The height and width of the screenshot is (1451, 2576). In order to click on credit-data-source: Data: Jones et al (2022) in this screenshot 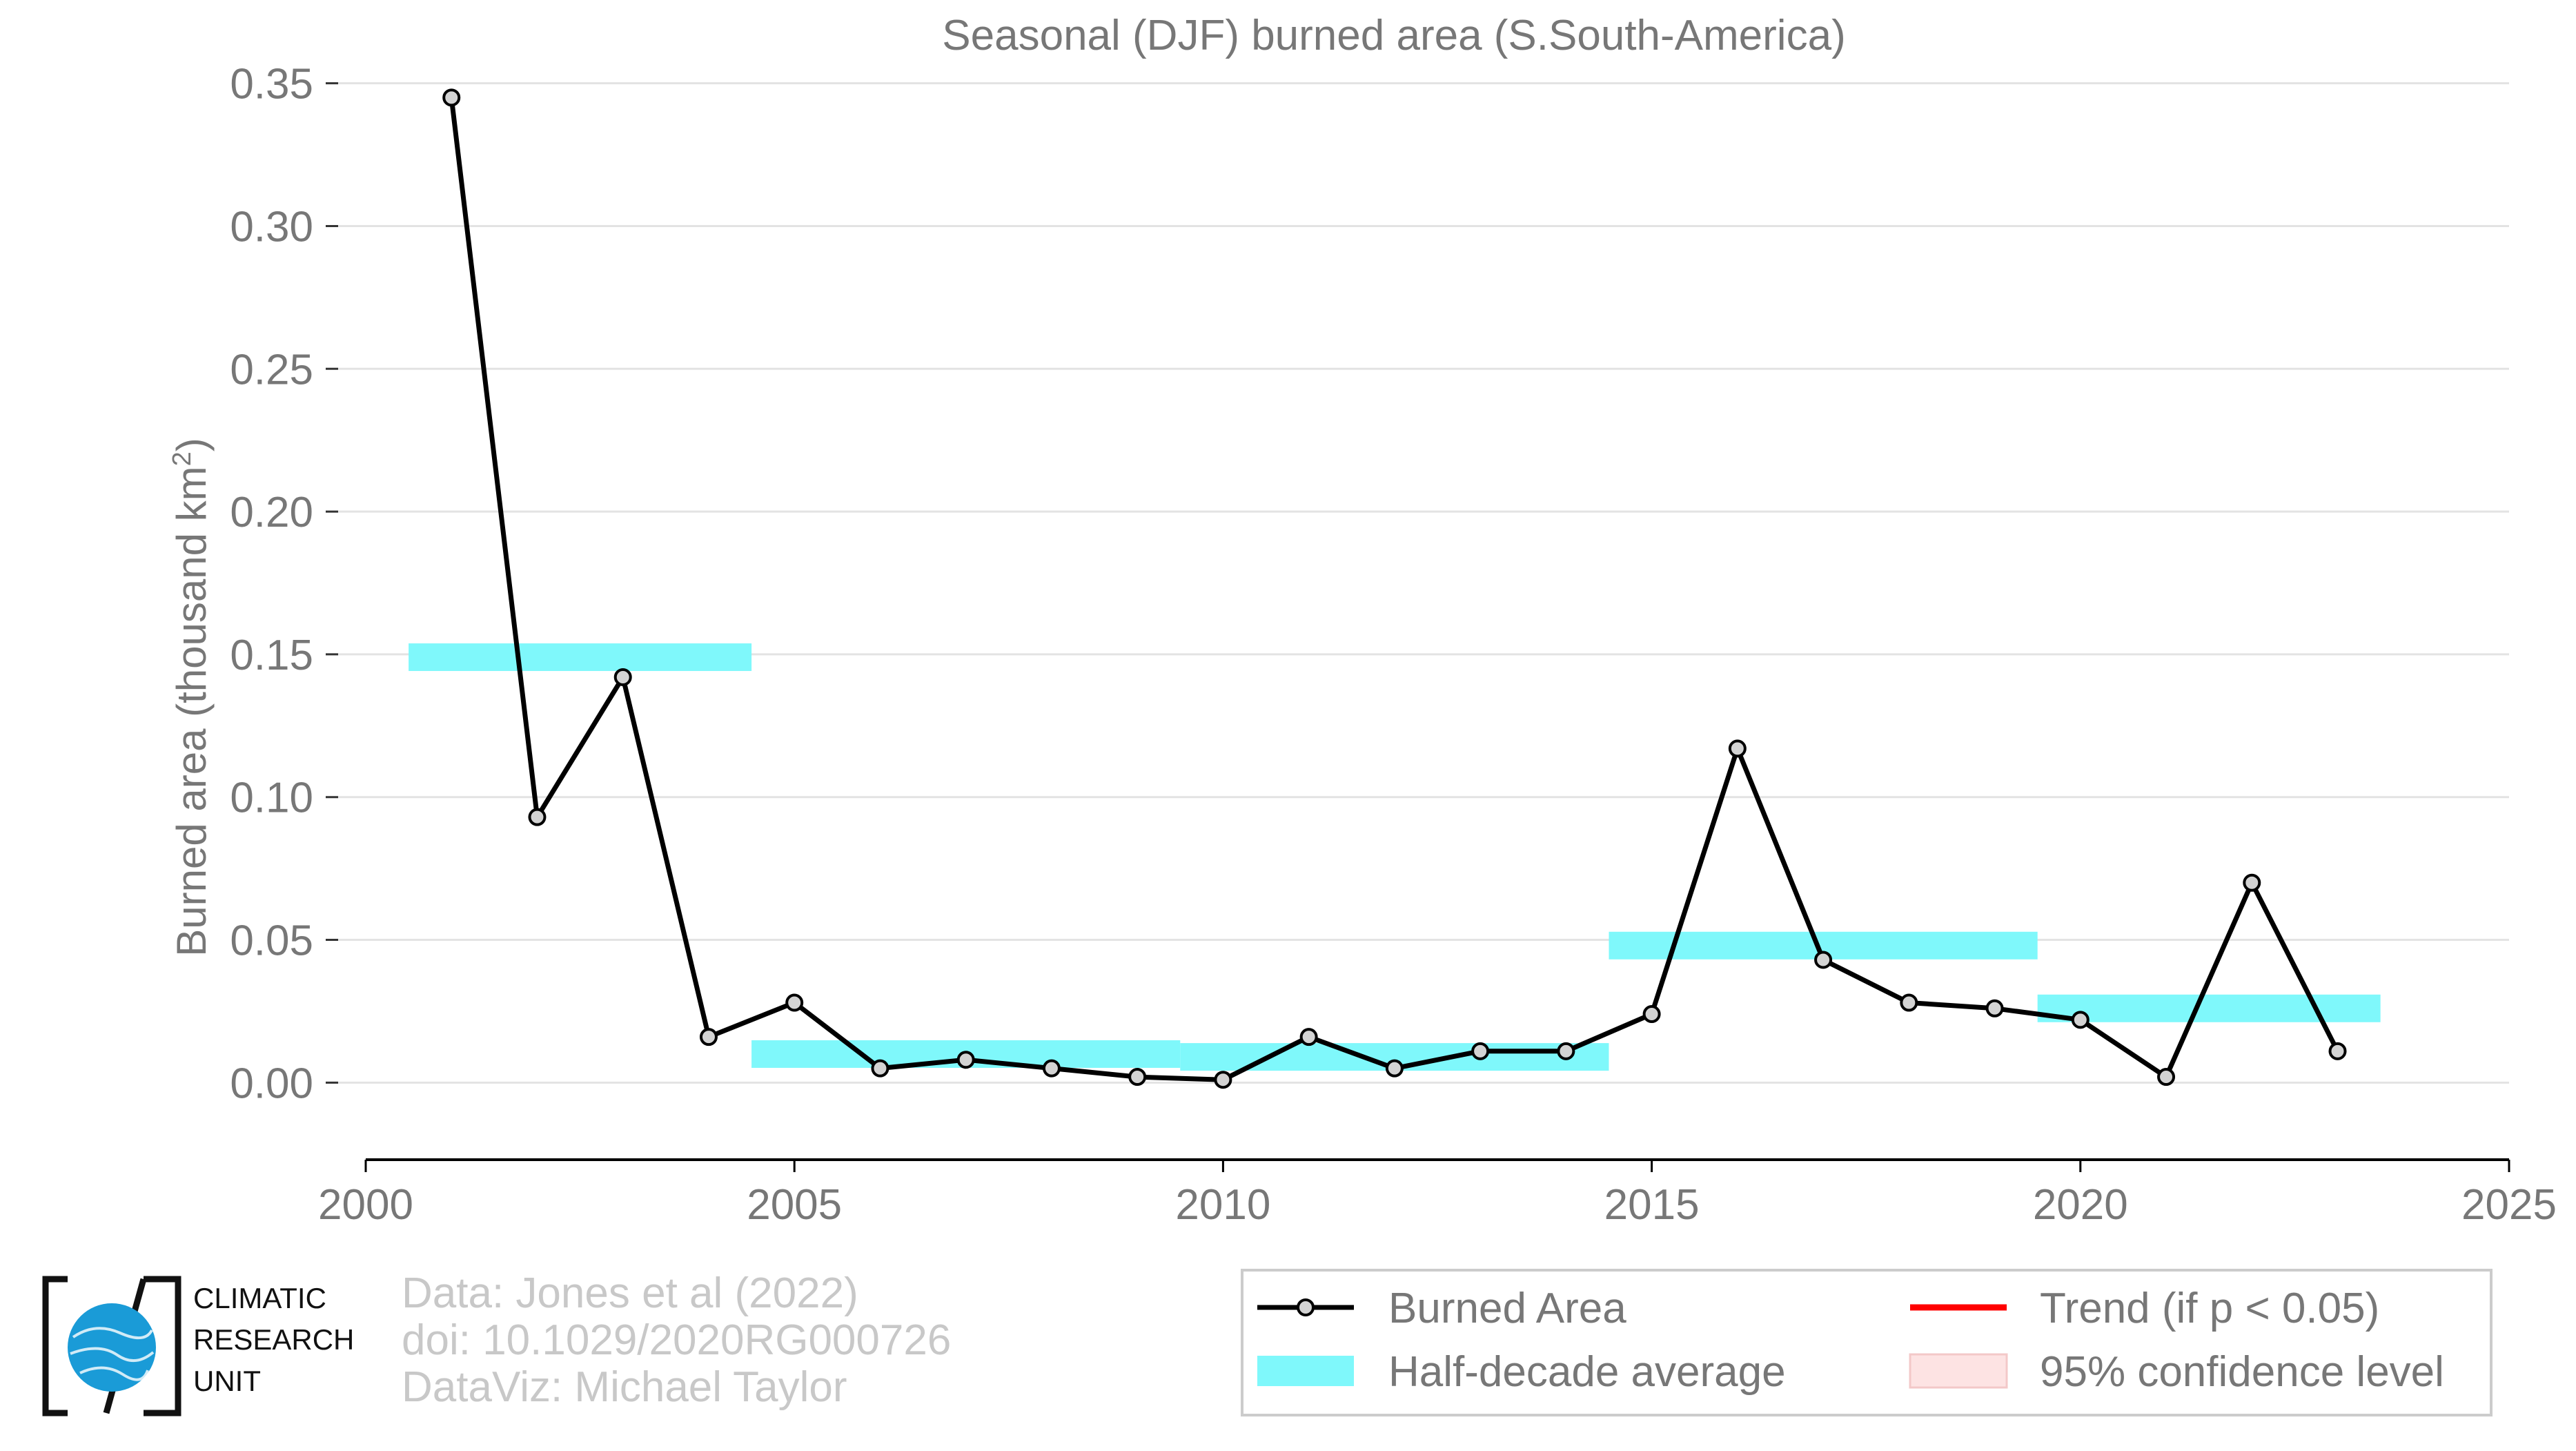, I will do `click(630, 1293)`.